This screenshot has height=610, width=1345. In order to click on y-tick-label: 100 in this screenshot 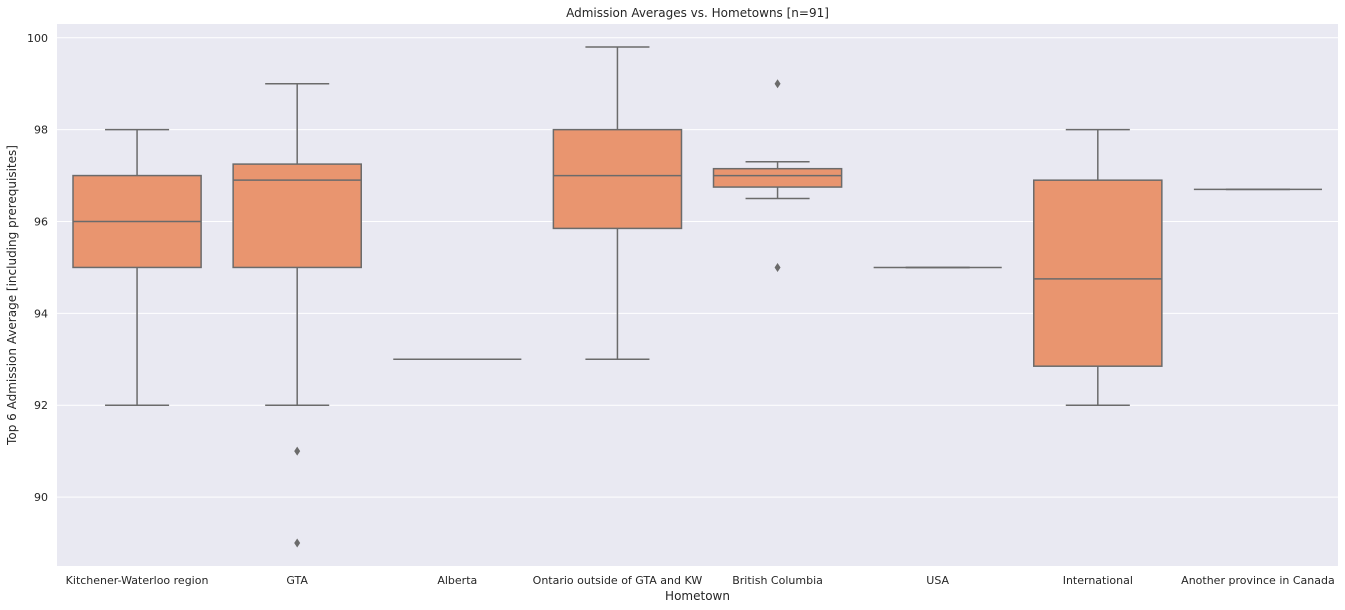, I will do `click(37, 38)`.